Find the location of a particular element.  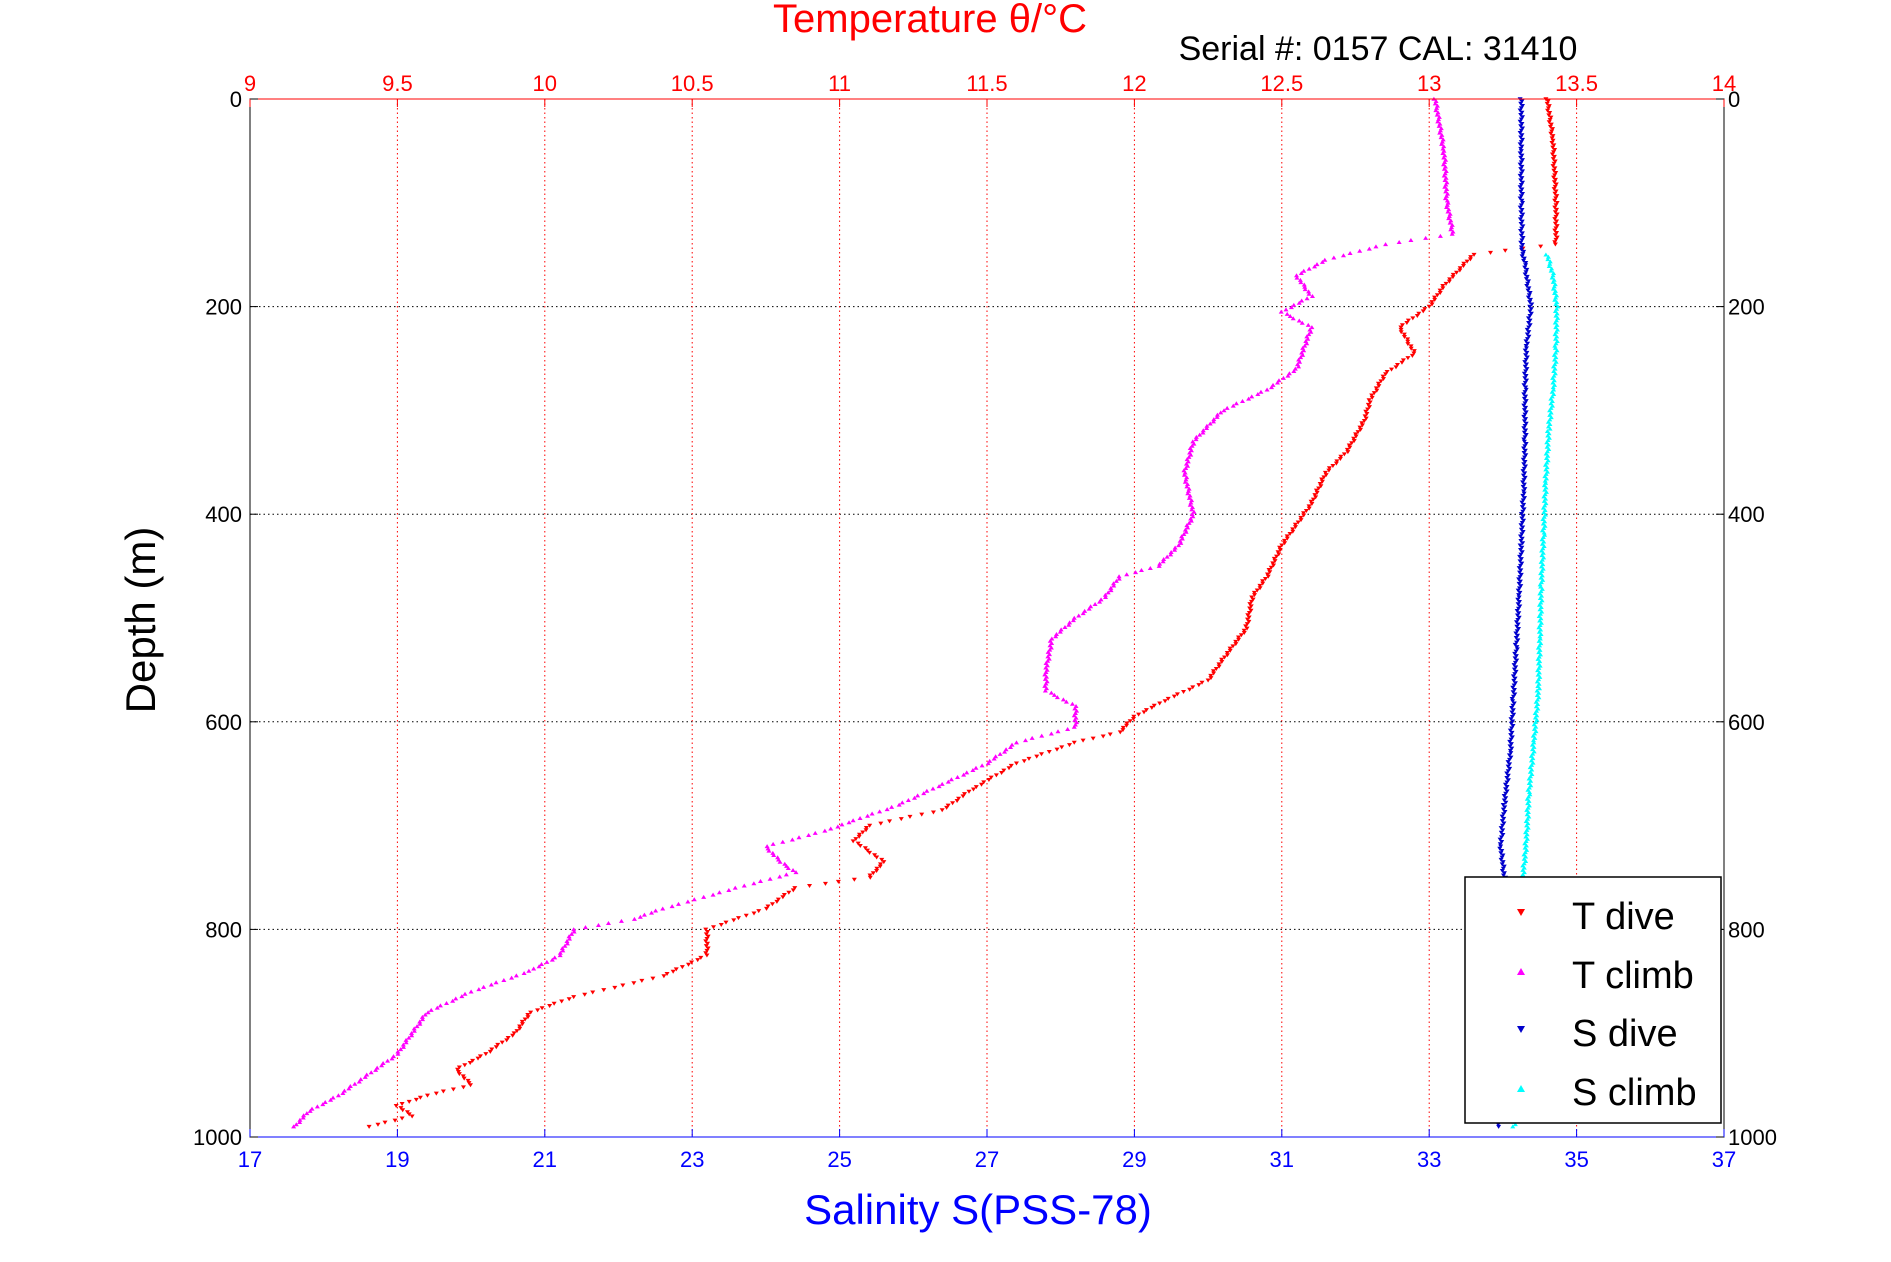

x-top-tick-label: 12 is located at coordinates (1134, 83).